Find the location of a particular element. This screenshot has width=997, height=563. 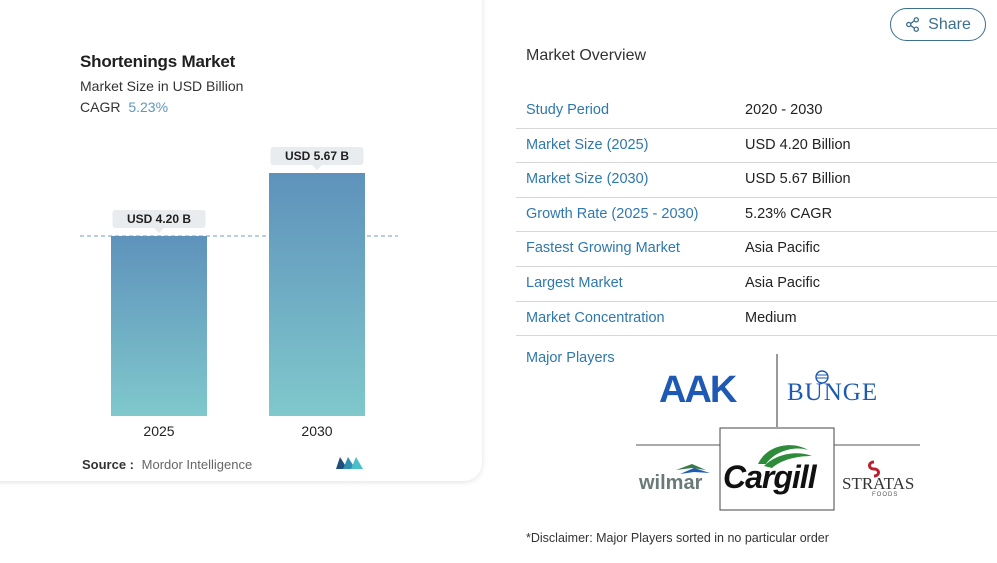

source-label: Source : is located at coordinates (108, 464).